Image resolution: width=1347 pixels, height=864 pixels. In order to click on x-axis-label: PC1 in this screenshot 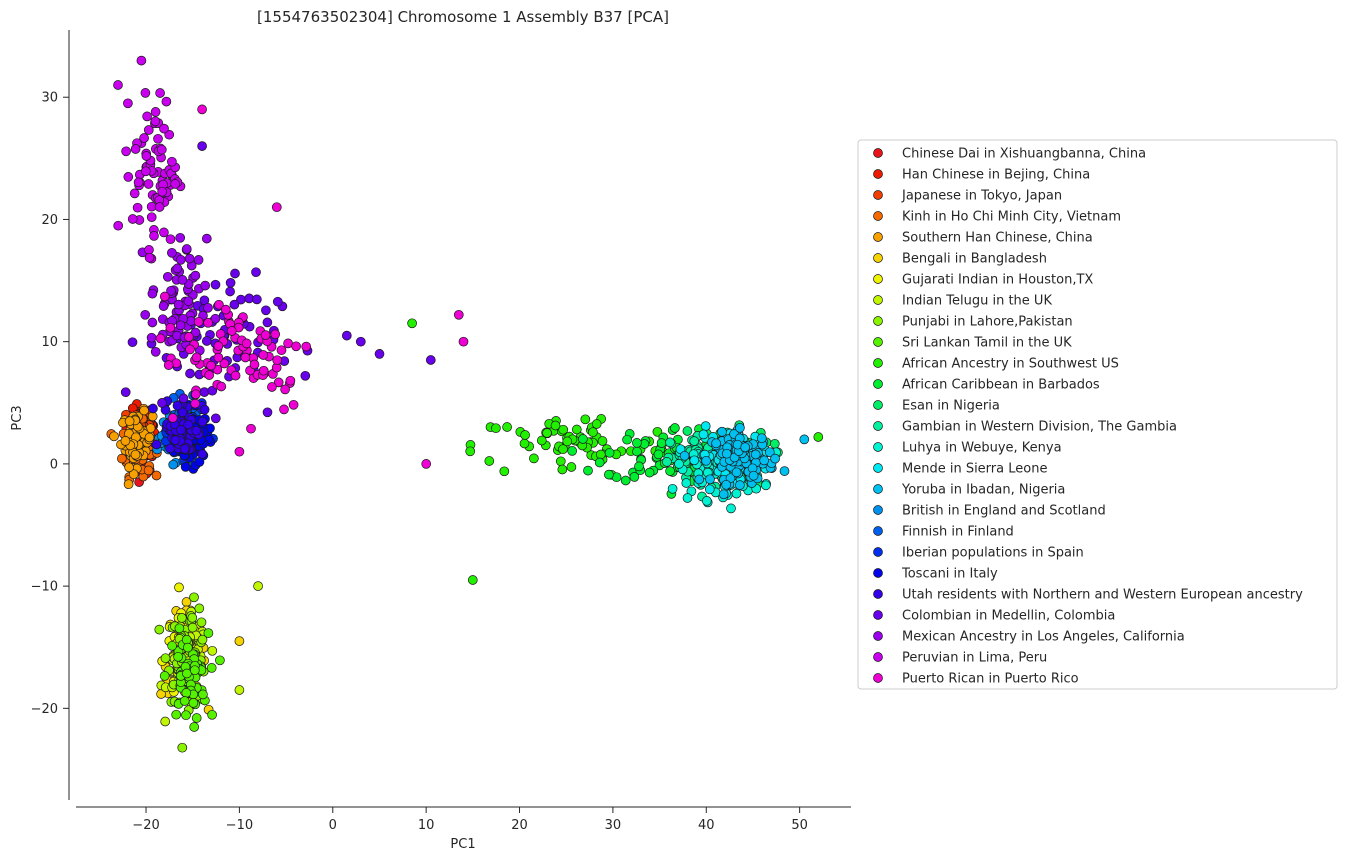, I will do `click(462, 844)`.